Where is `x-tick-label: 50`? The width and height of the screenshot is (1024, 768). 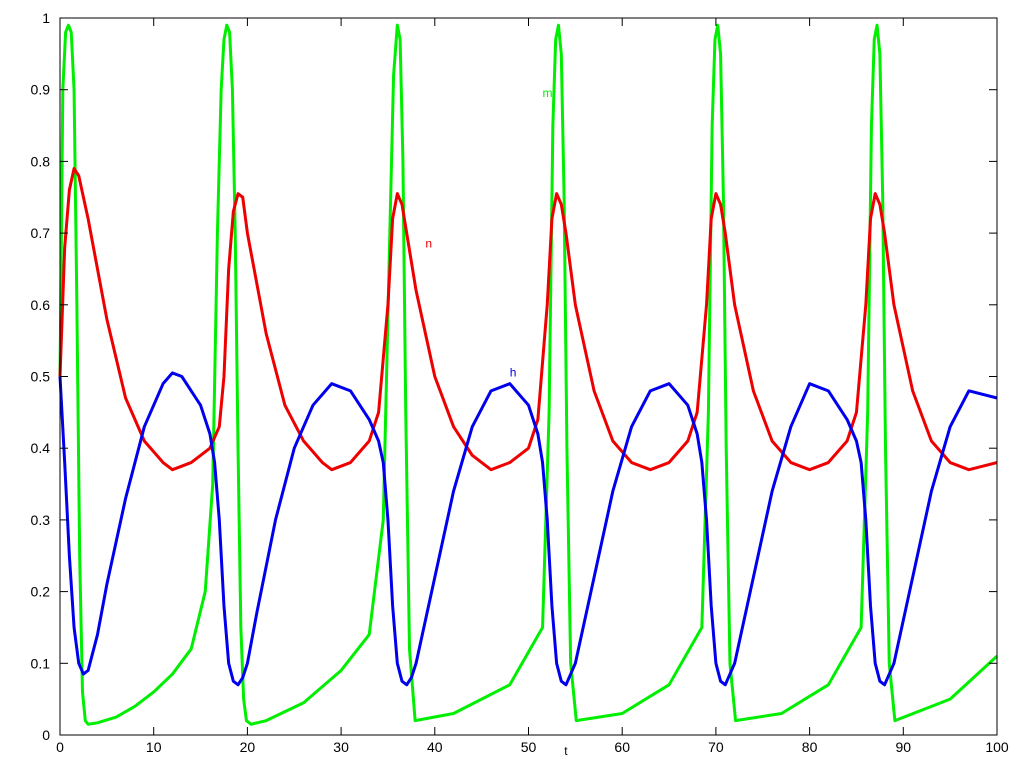
x-tick-label: 50 is located at coordinates (529, 747).